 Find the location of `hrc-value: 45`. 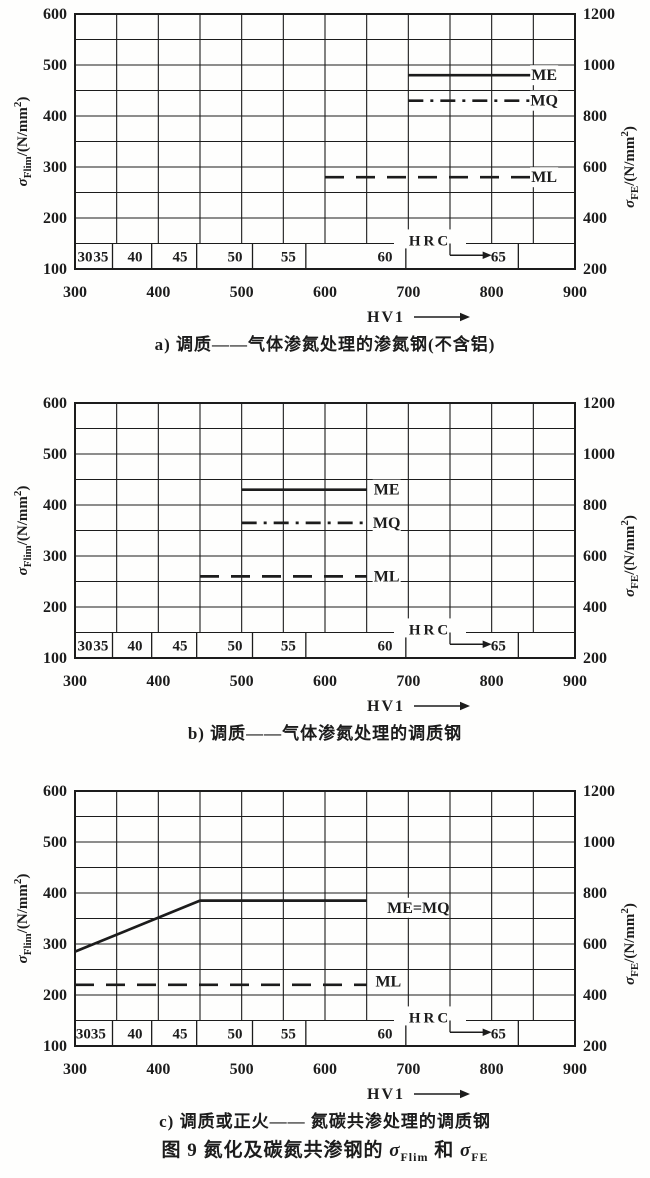

hrc-value: 45 is located at coordinates (180, 646).